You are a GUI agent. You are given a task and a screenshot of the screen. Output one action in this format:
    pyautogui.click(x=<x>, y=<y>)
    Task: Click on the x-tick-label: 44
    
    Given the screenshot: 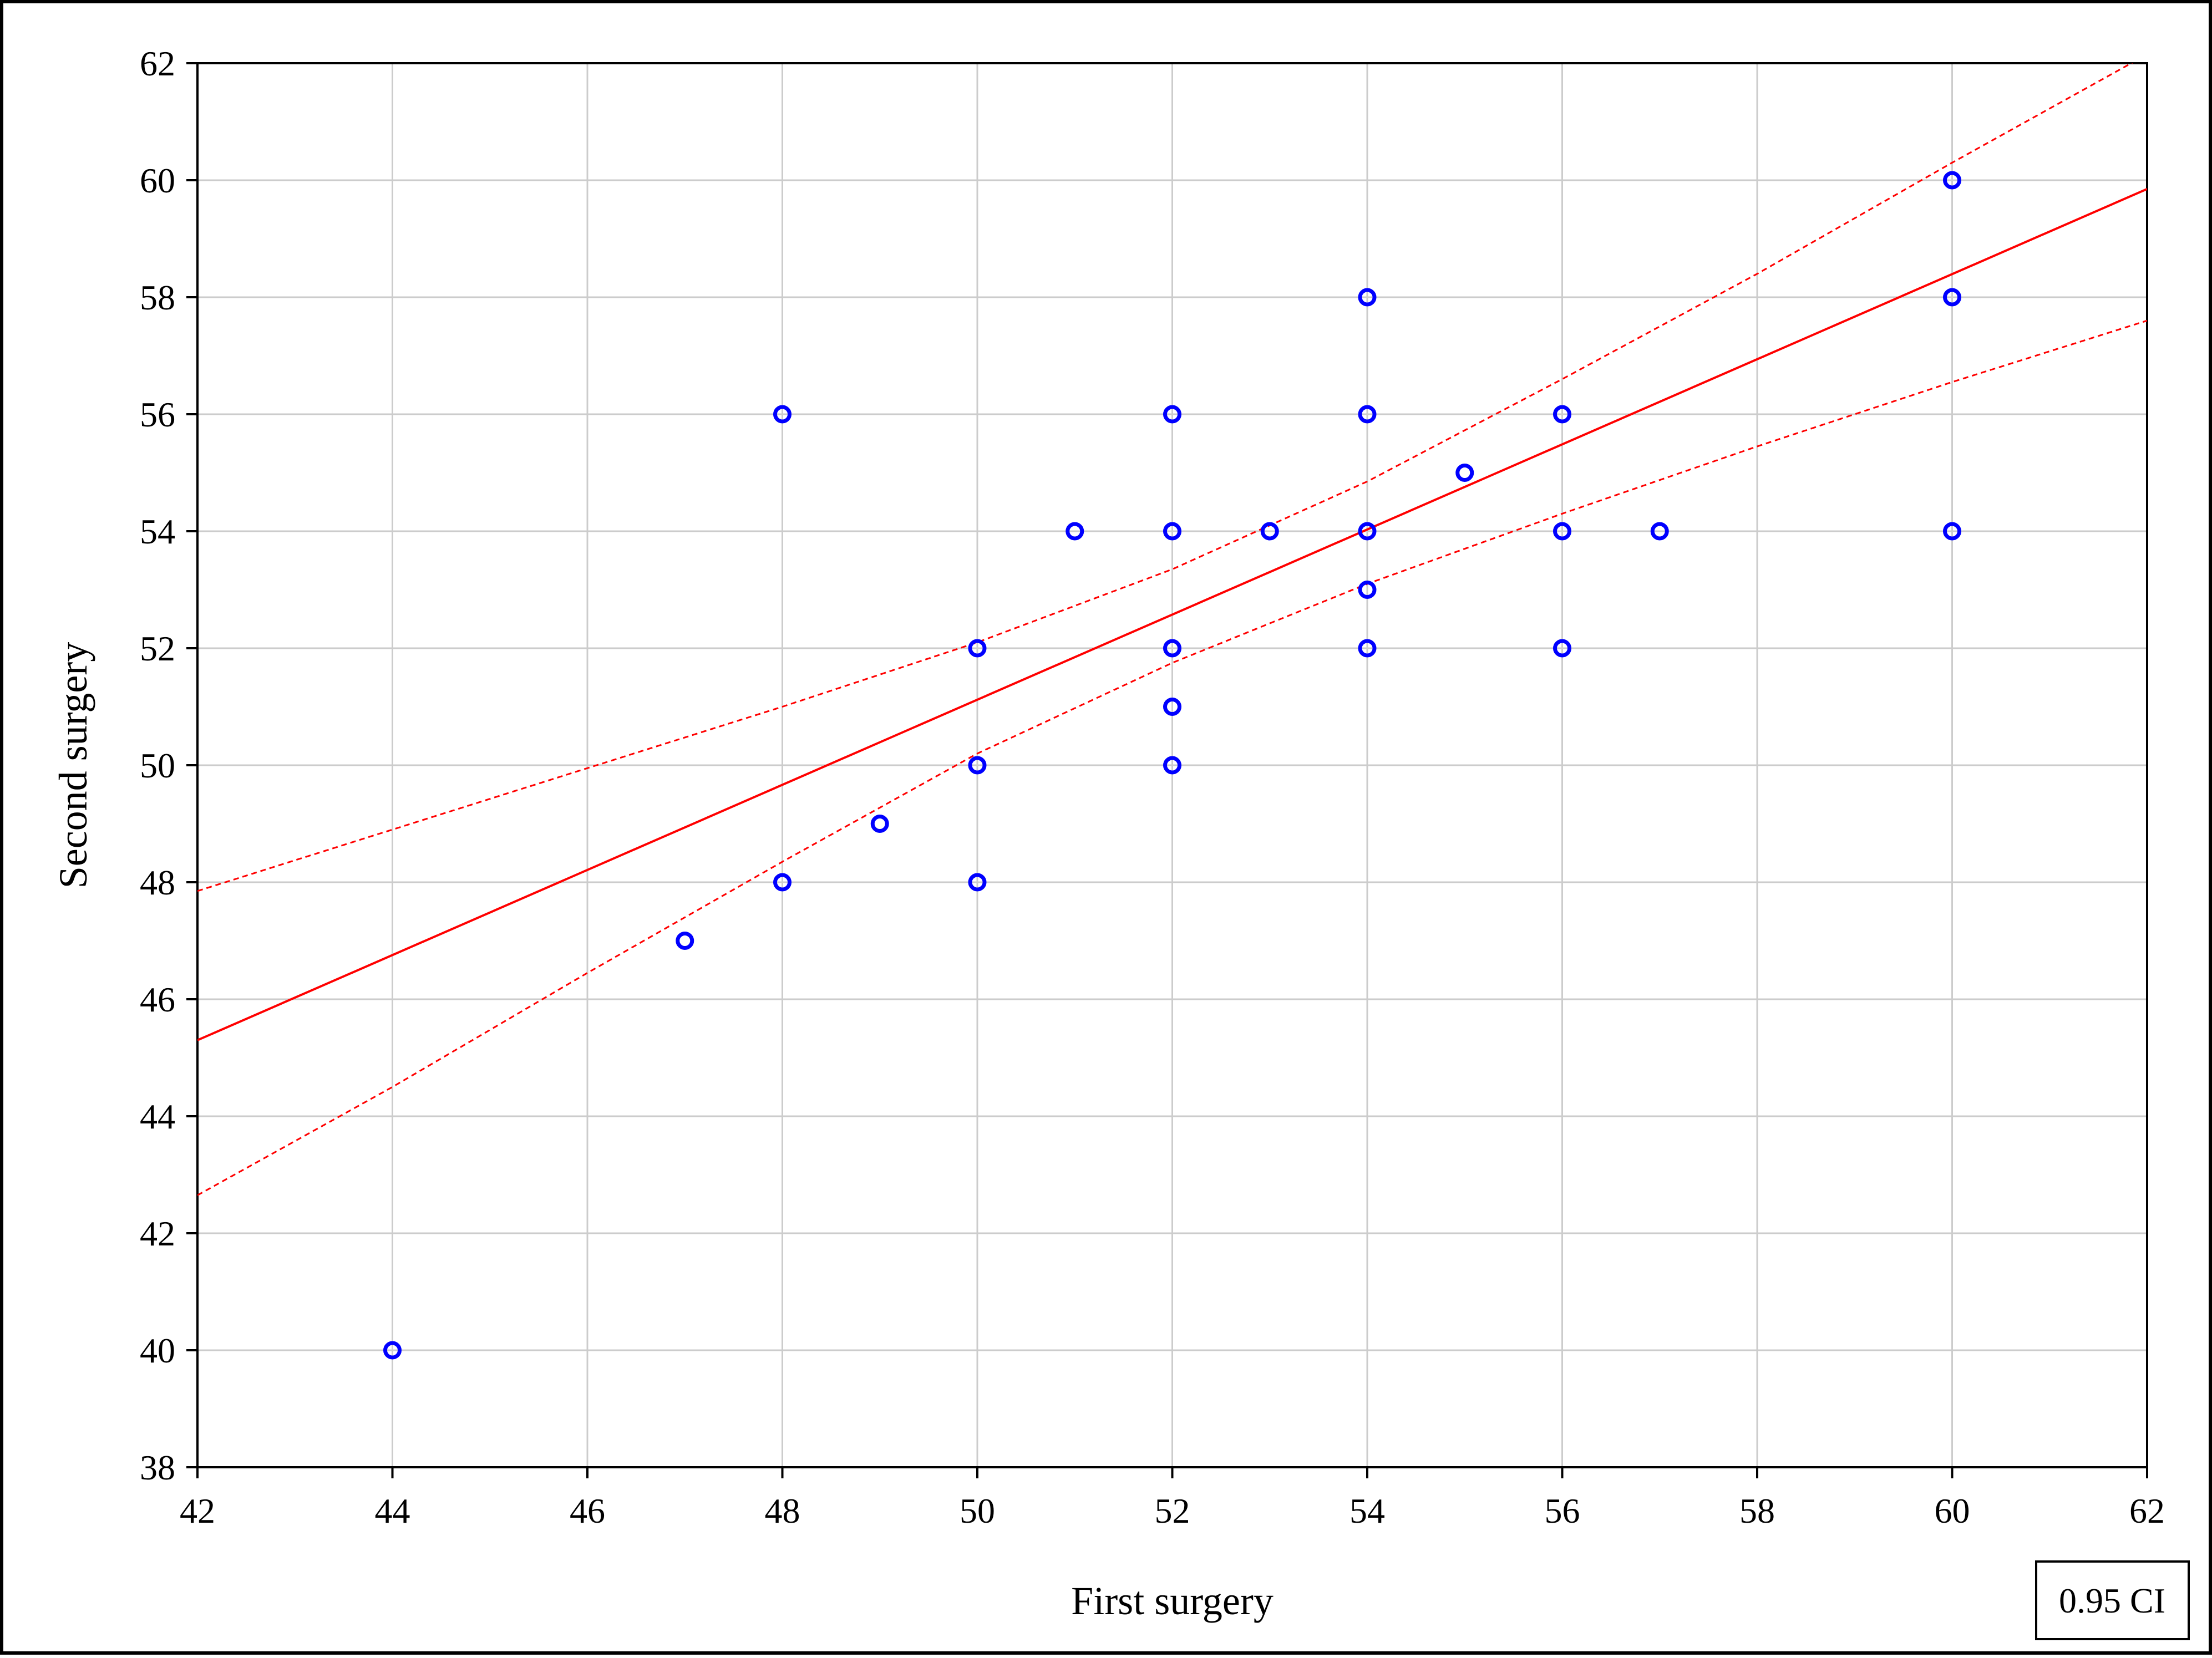 What is the action you would take?
    pyautogui.click(x=392, y=1511)
    